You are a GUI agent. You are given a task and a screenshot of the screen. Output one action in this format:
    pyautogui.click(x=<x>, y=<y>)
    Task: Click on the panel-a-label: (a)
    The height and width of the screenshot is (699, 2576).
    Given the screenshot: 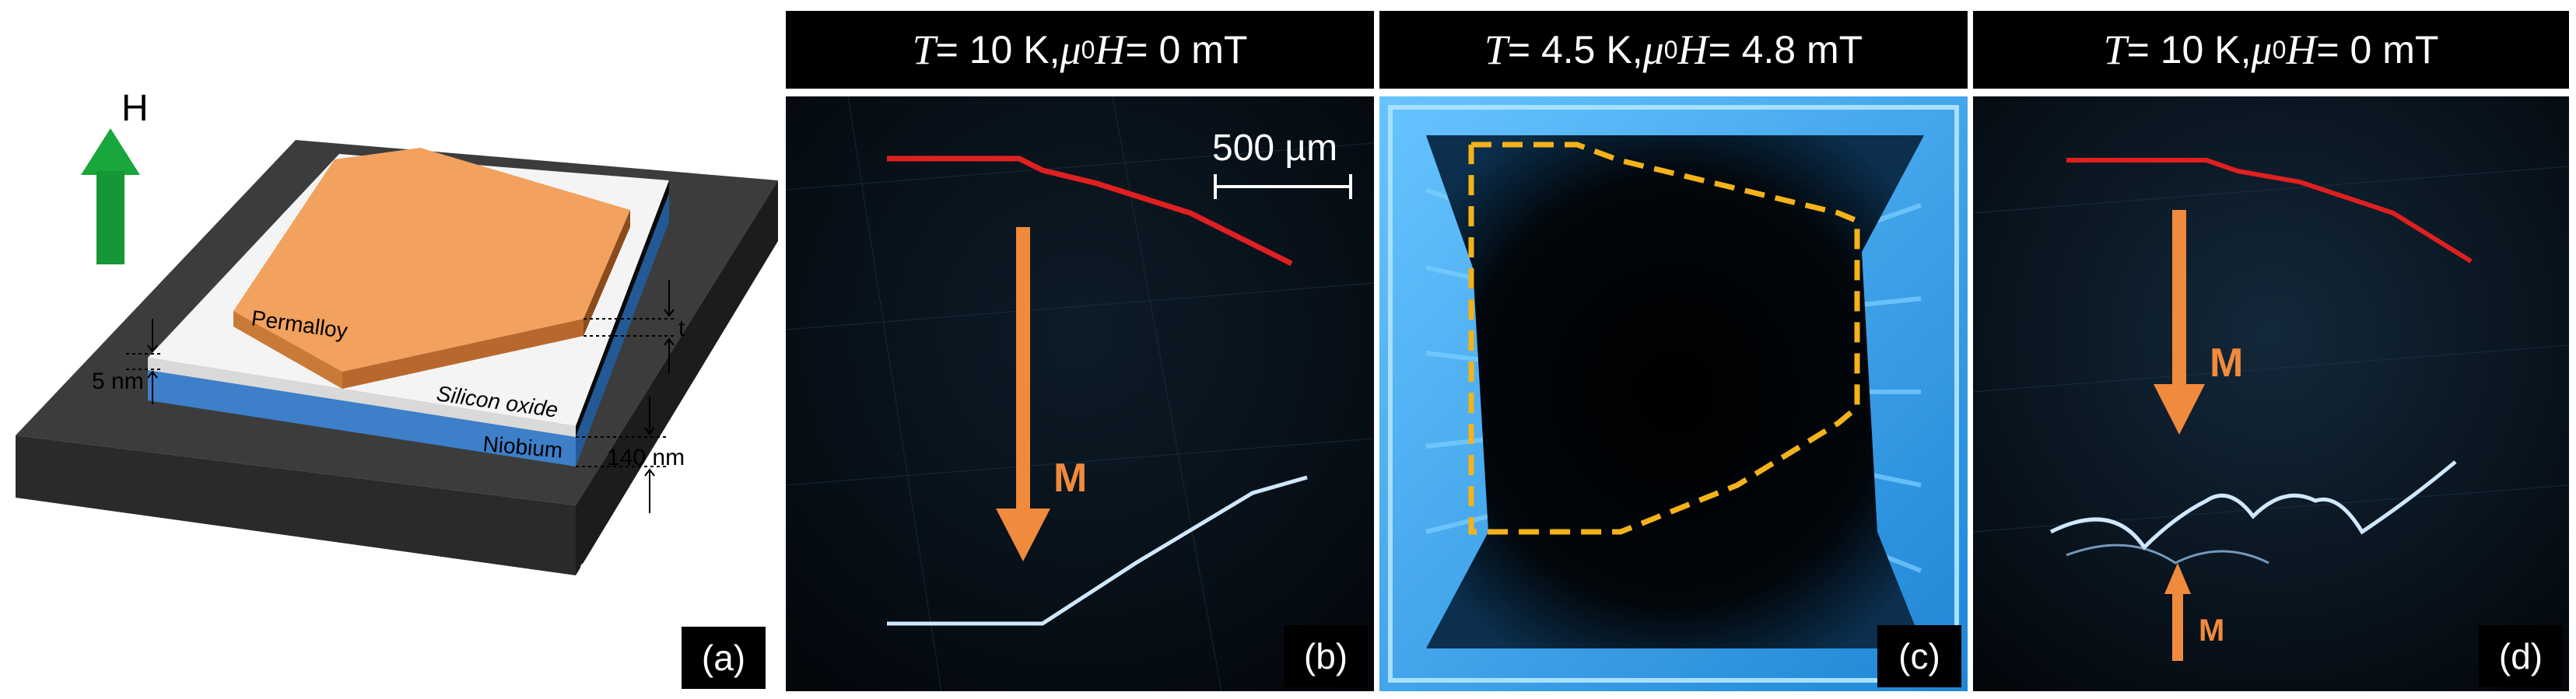 What is the action you would take?
    pyautogui.click(x=724, y=658)
    